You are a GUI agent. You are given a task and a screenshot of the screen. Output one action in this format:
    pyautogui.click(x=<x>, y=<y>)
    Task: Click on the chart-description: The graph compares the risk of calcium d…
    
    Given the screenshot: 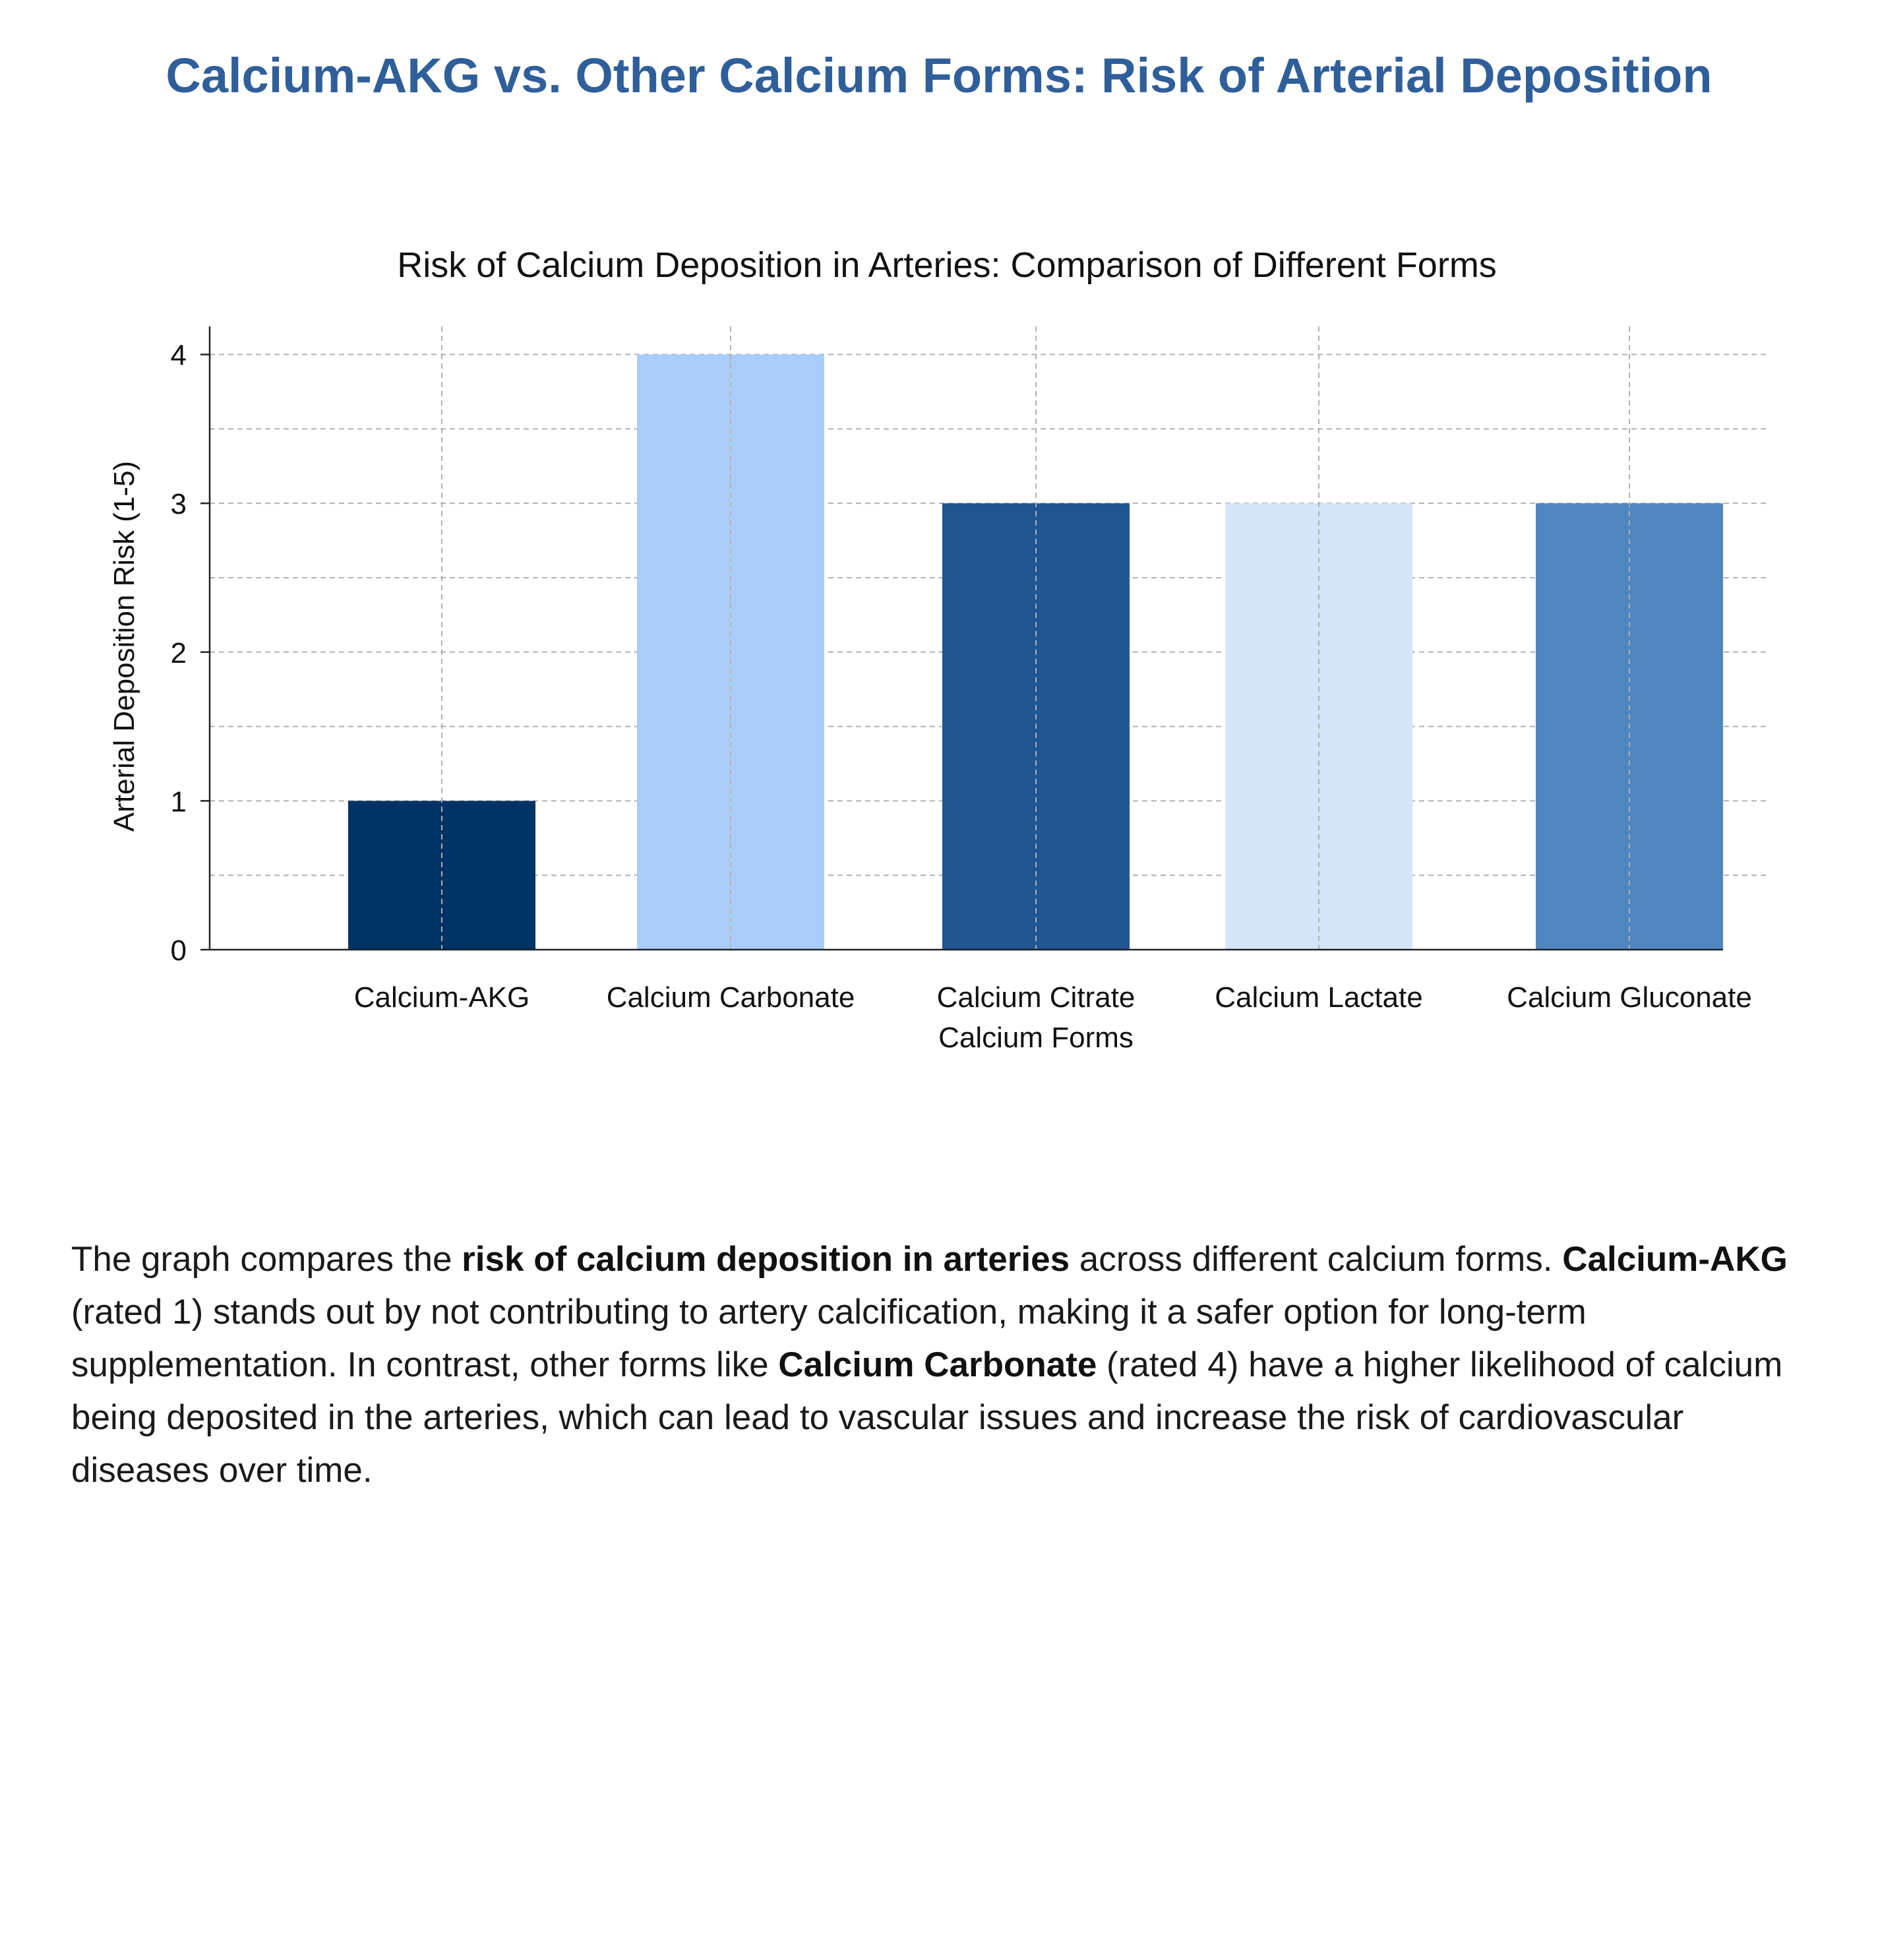 What is the action you would take?
    pyautogui.click(x=948, y=1365)
    